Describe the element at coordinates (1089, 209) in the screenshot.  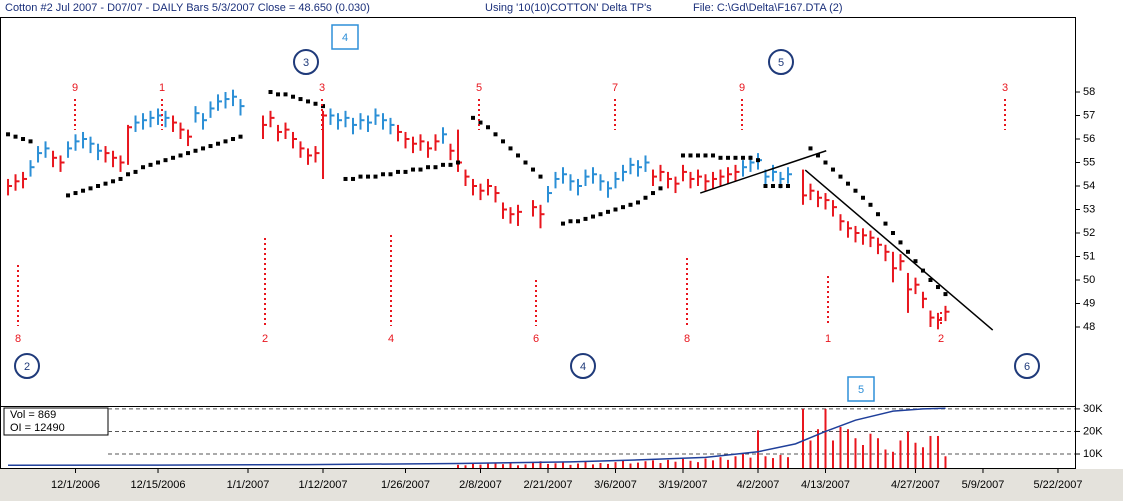
I see `y-tick-label: 53` at that location.